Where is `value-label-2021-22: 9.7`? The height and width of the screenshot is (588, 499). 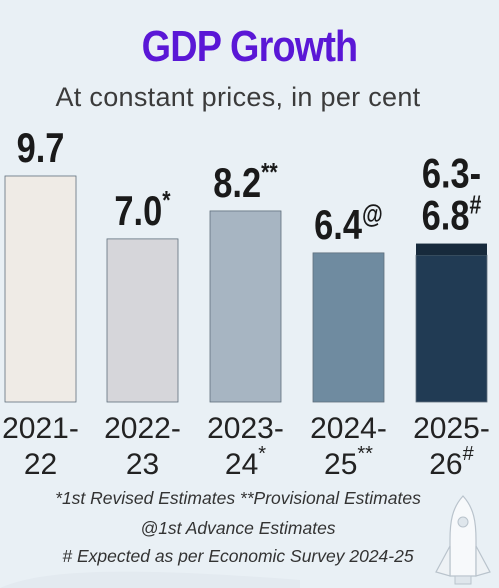
value-label-2021-22: 9.7 is located at coordinates (41, 148).